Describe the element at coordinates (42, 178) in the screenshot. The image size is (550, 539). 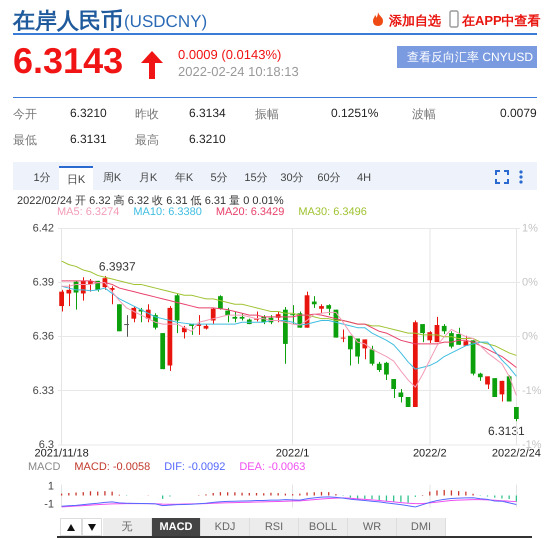
I see `text: 1分` at that location.